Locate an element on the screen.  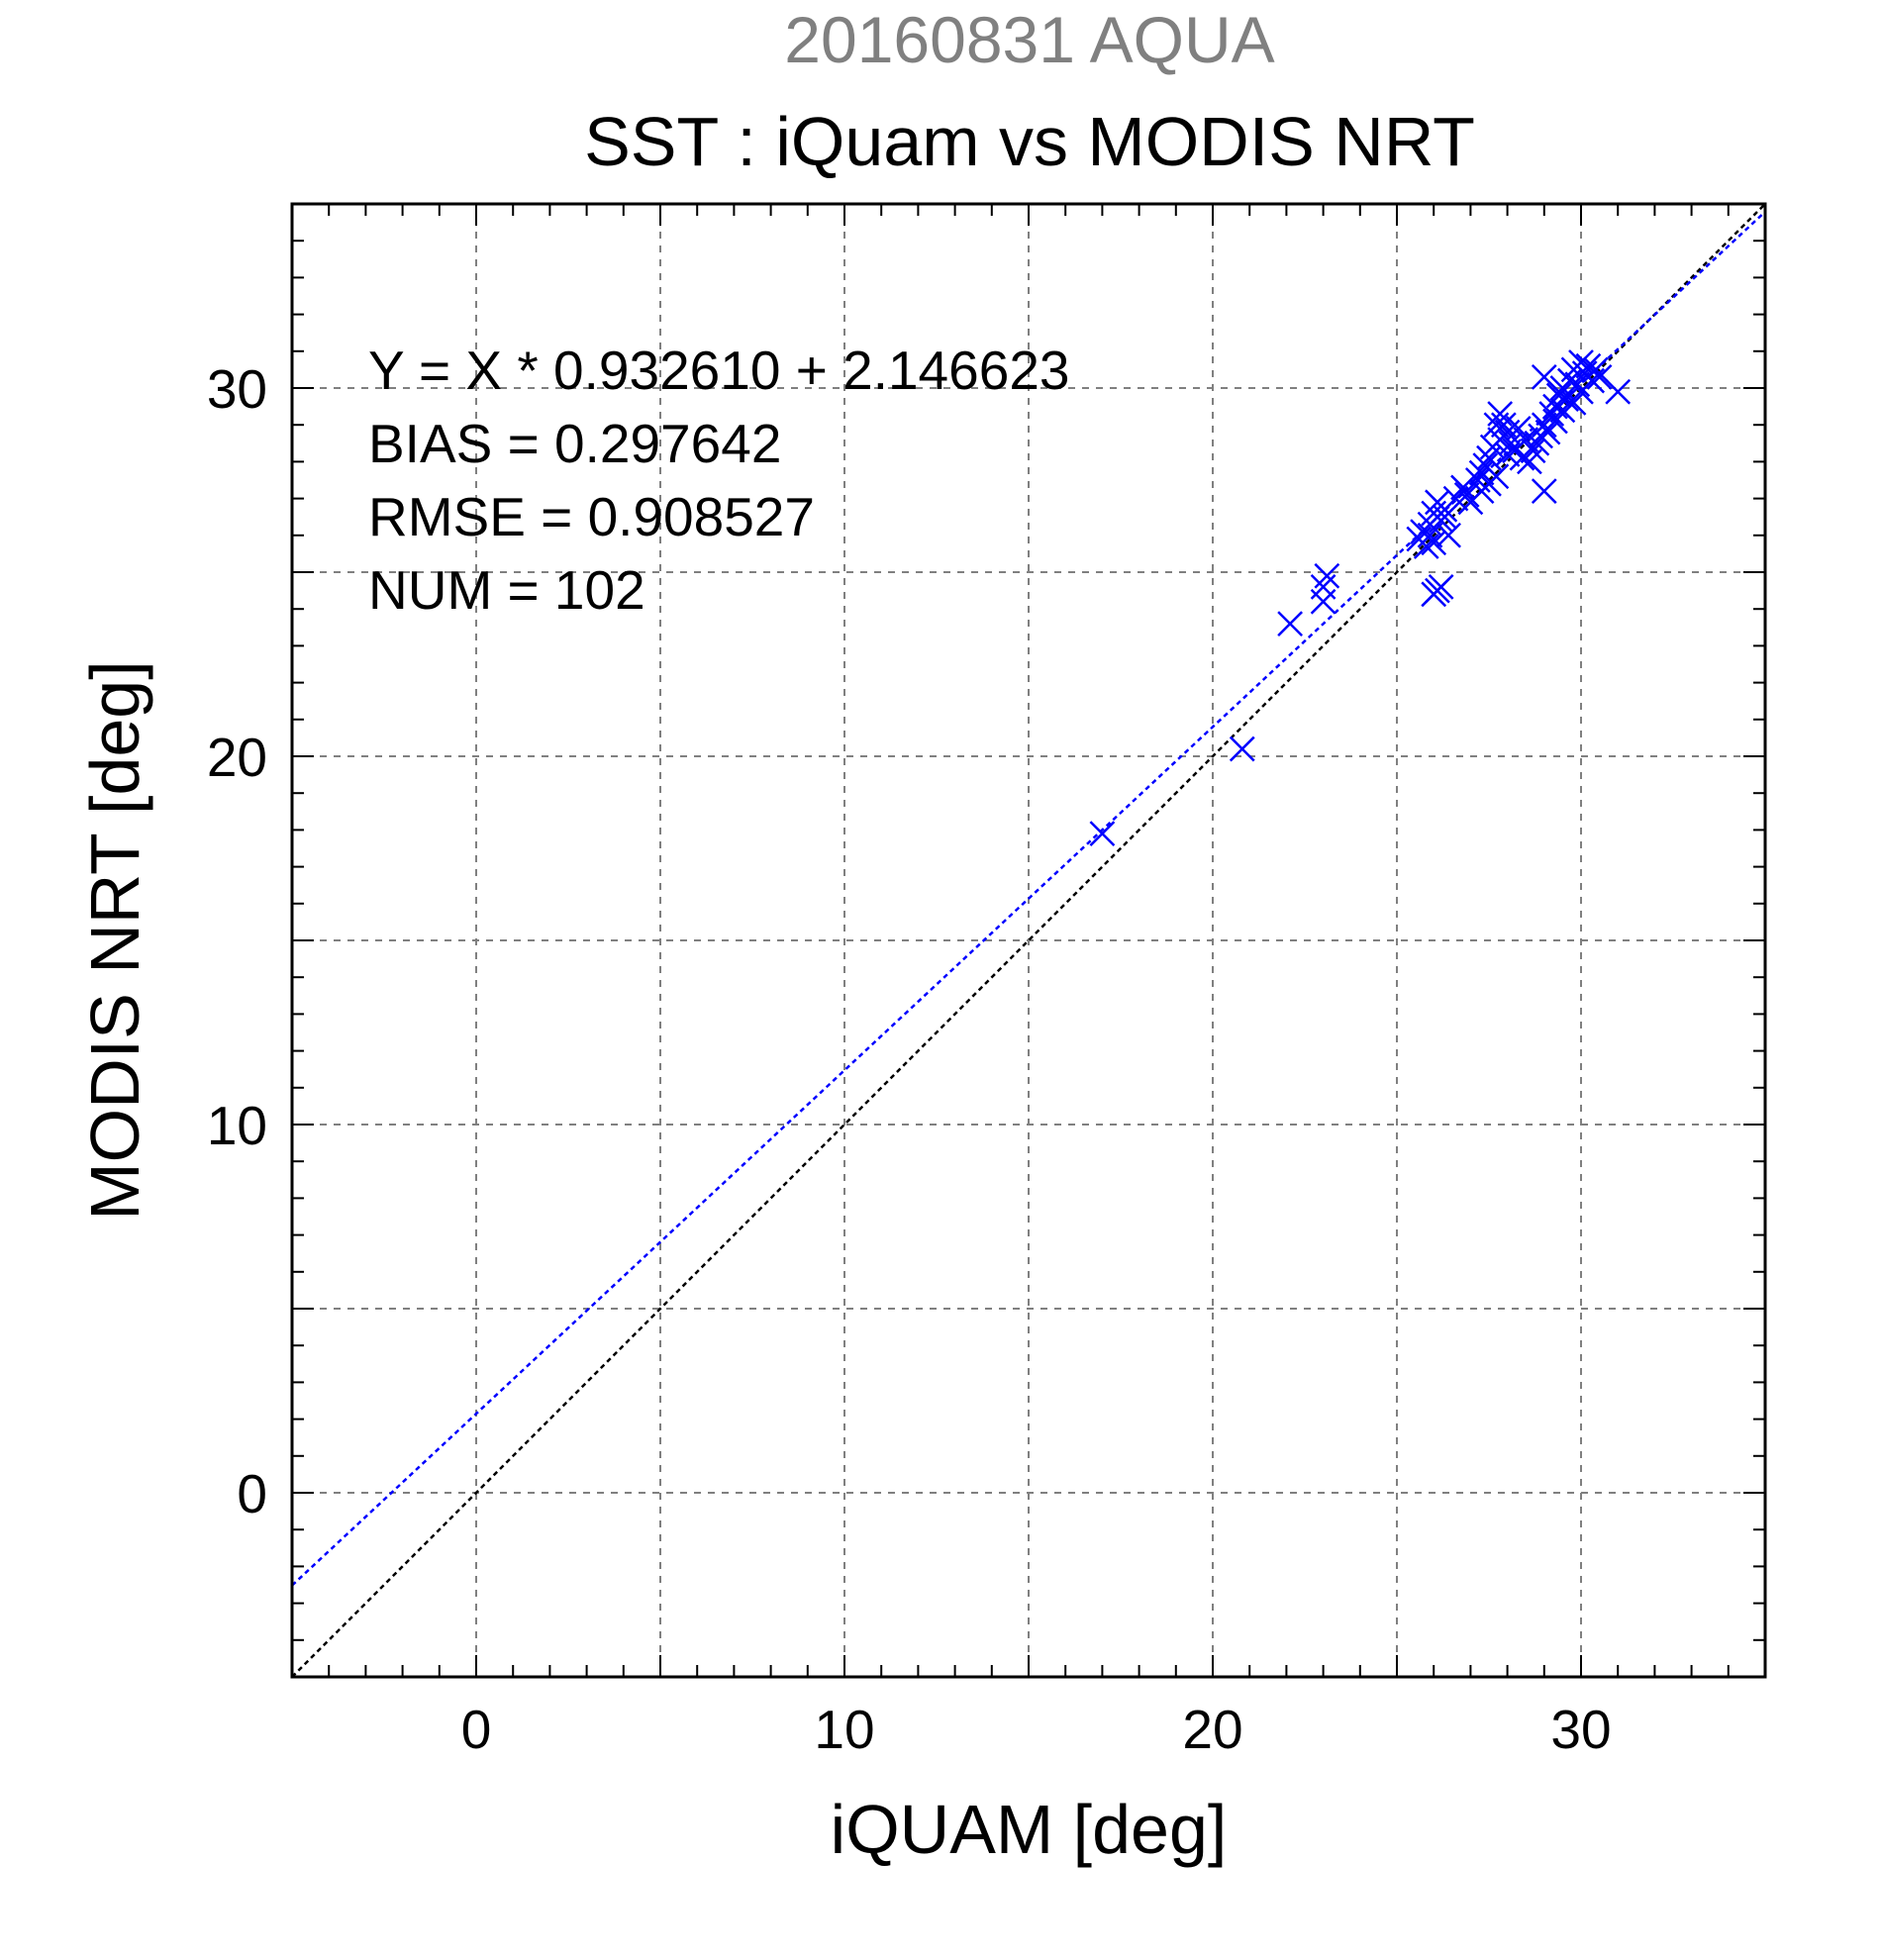
chart-title: SST : iQuam vs MODIS NRT is located at coordinates (1030, 141).